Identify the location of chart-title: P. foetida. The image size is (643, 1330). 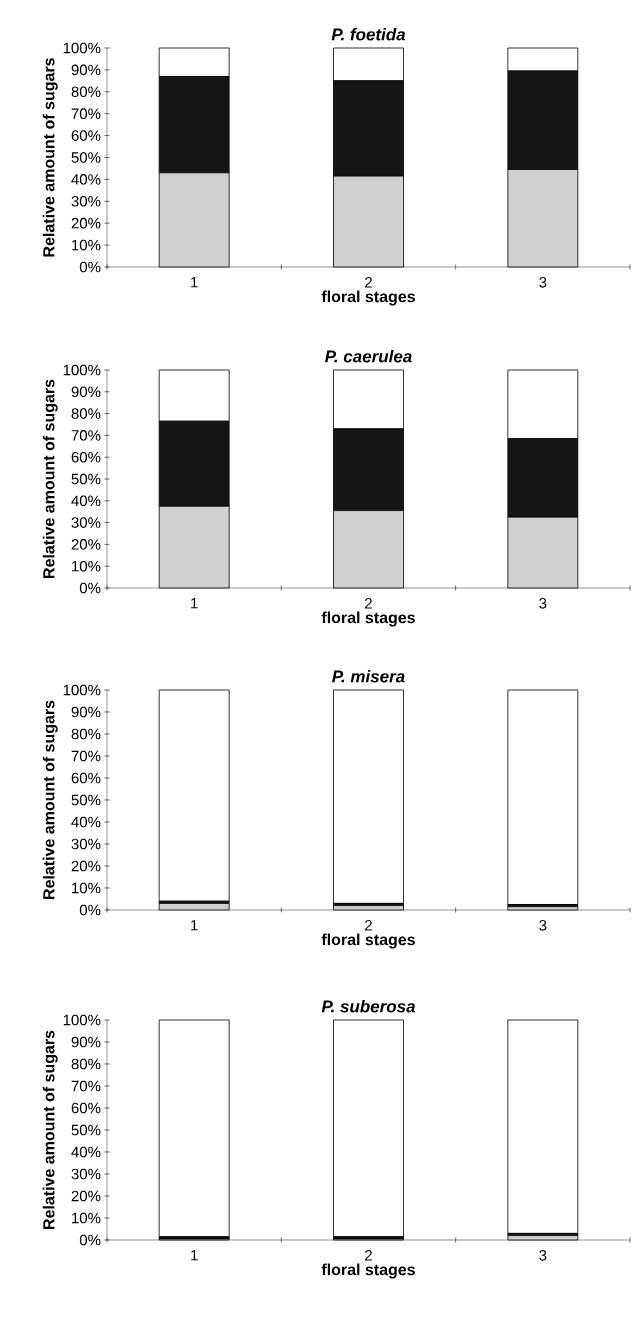
(368, 34).